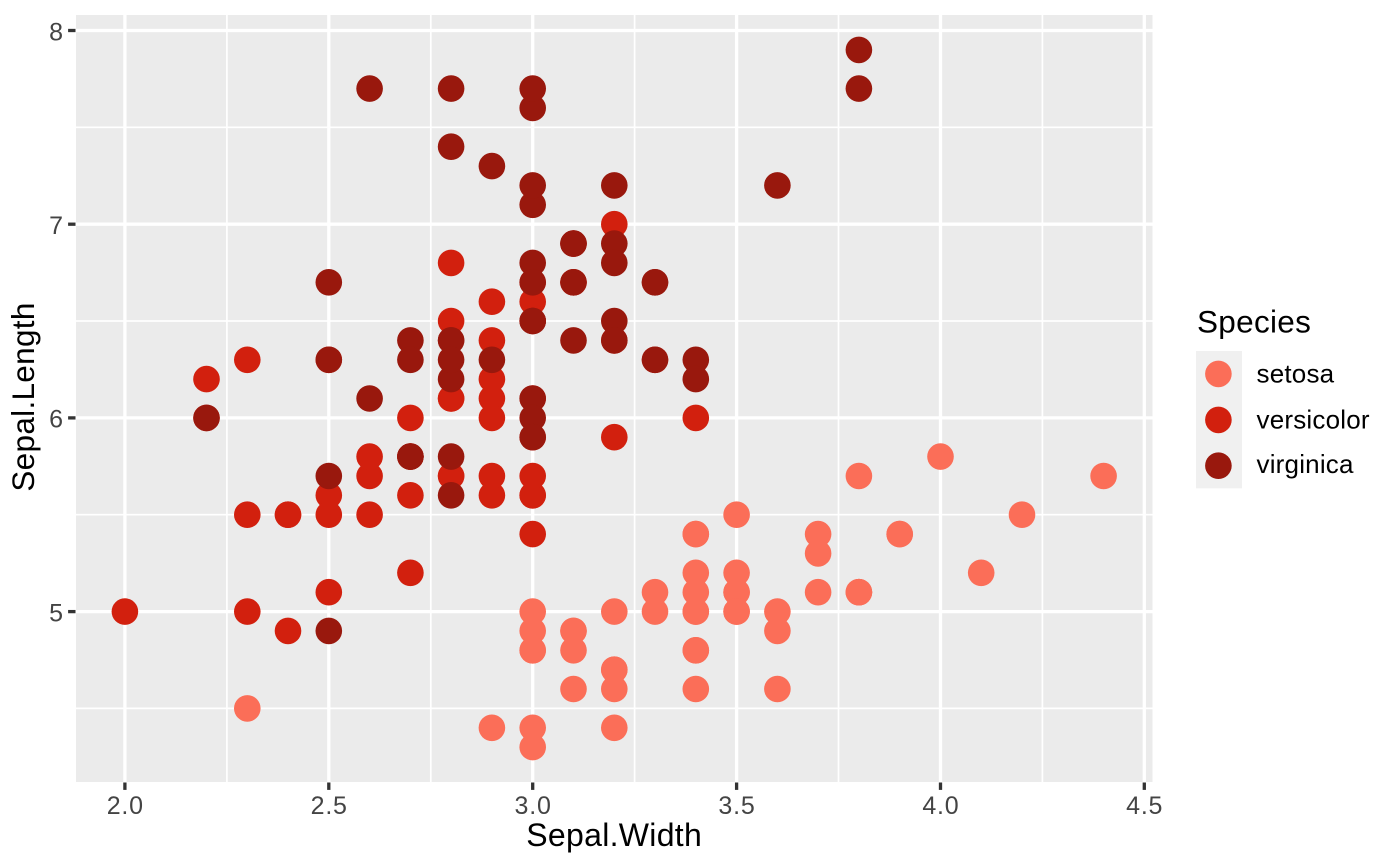 This screenshot has height=866, width=1400. I want to click on svg-text: Sepal.Length, so click(23, 396).